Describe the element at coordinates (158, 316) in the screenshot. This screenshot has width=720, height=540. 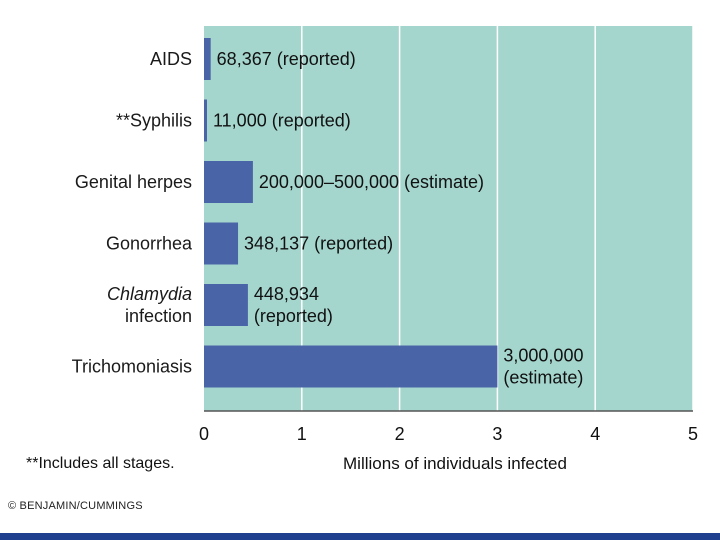
I see `category-label: infection` at that location.